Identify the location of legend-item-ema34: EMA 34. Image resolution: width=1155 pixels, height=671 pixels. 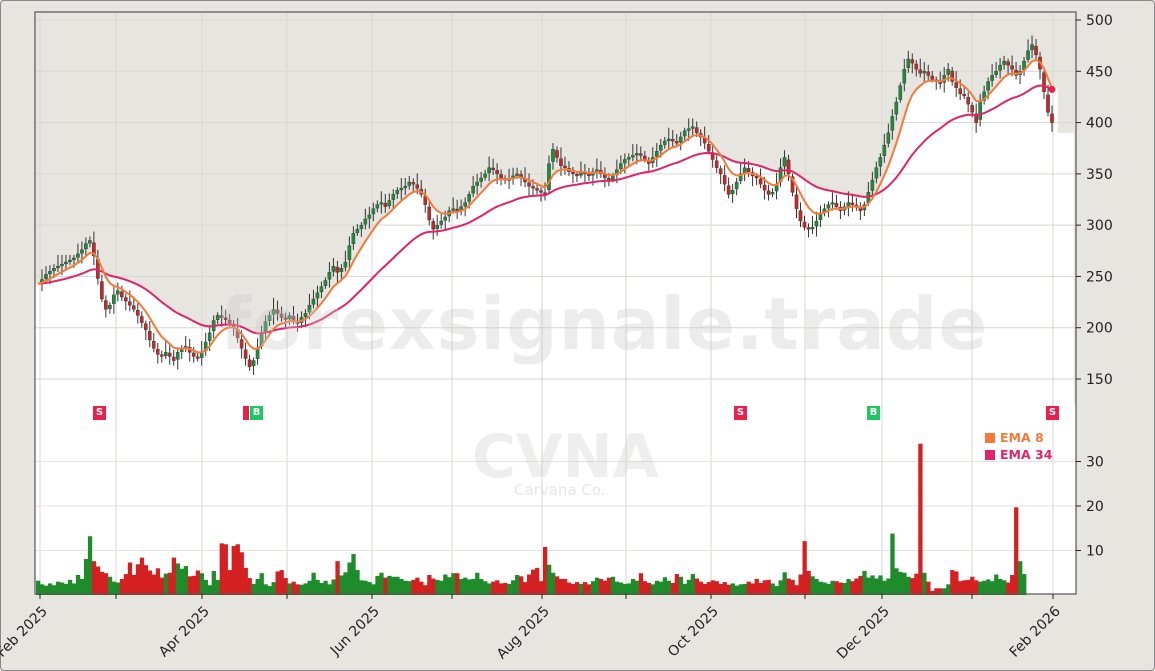
(1018, 454).